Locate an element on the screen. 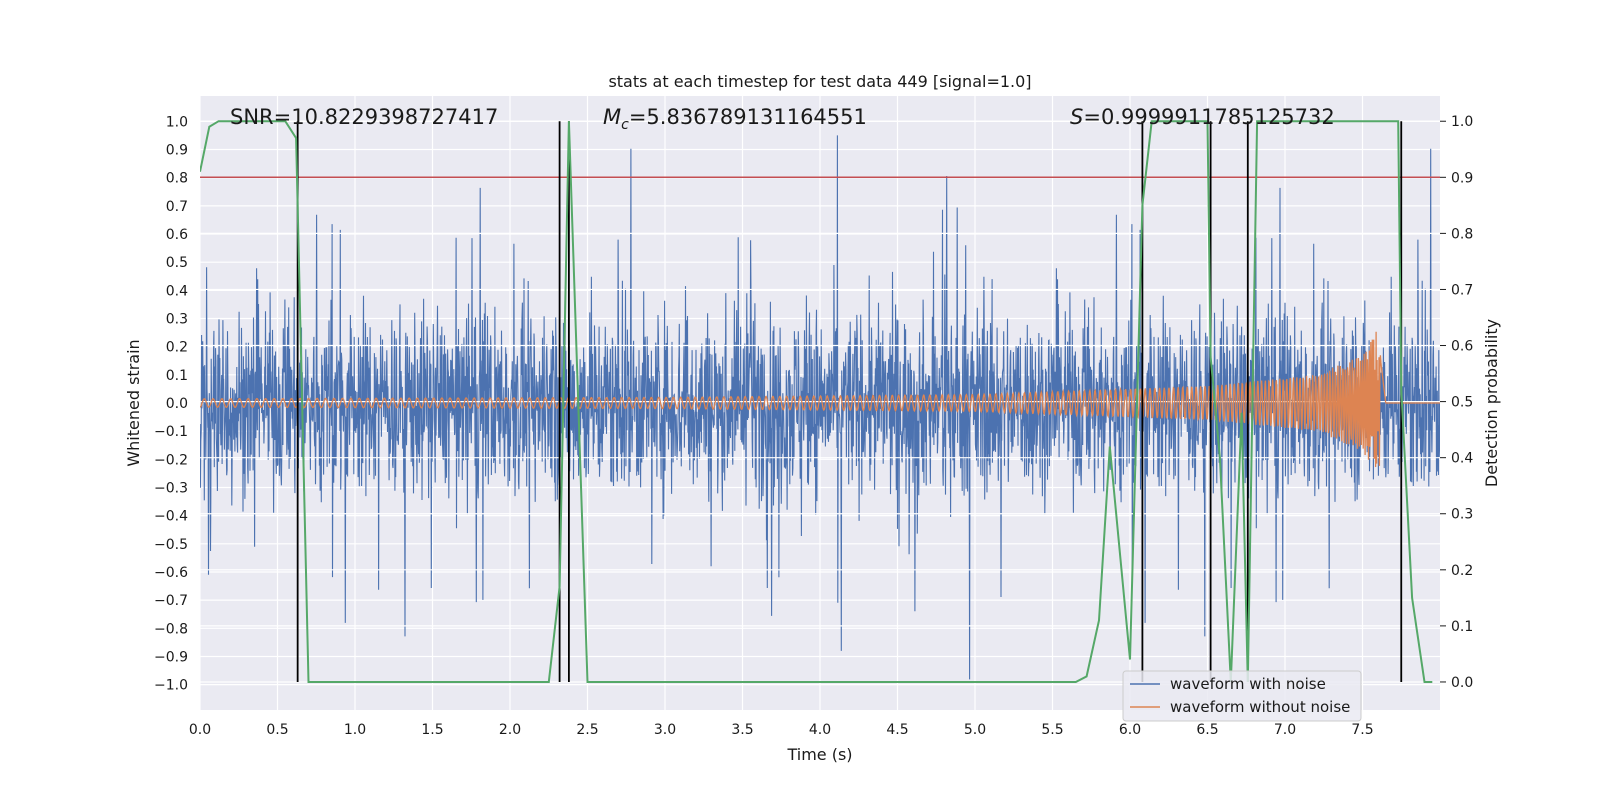  x-tick-label: 6.0 is located at coordinates (1130, 730).